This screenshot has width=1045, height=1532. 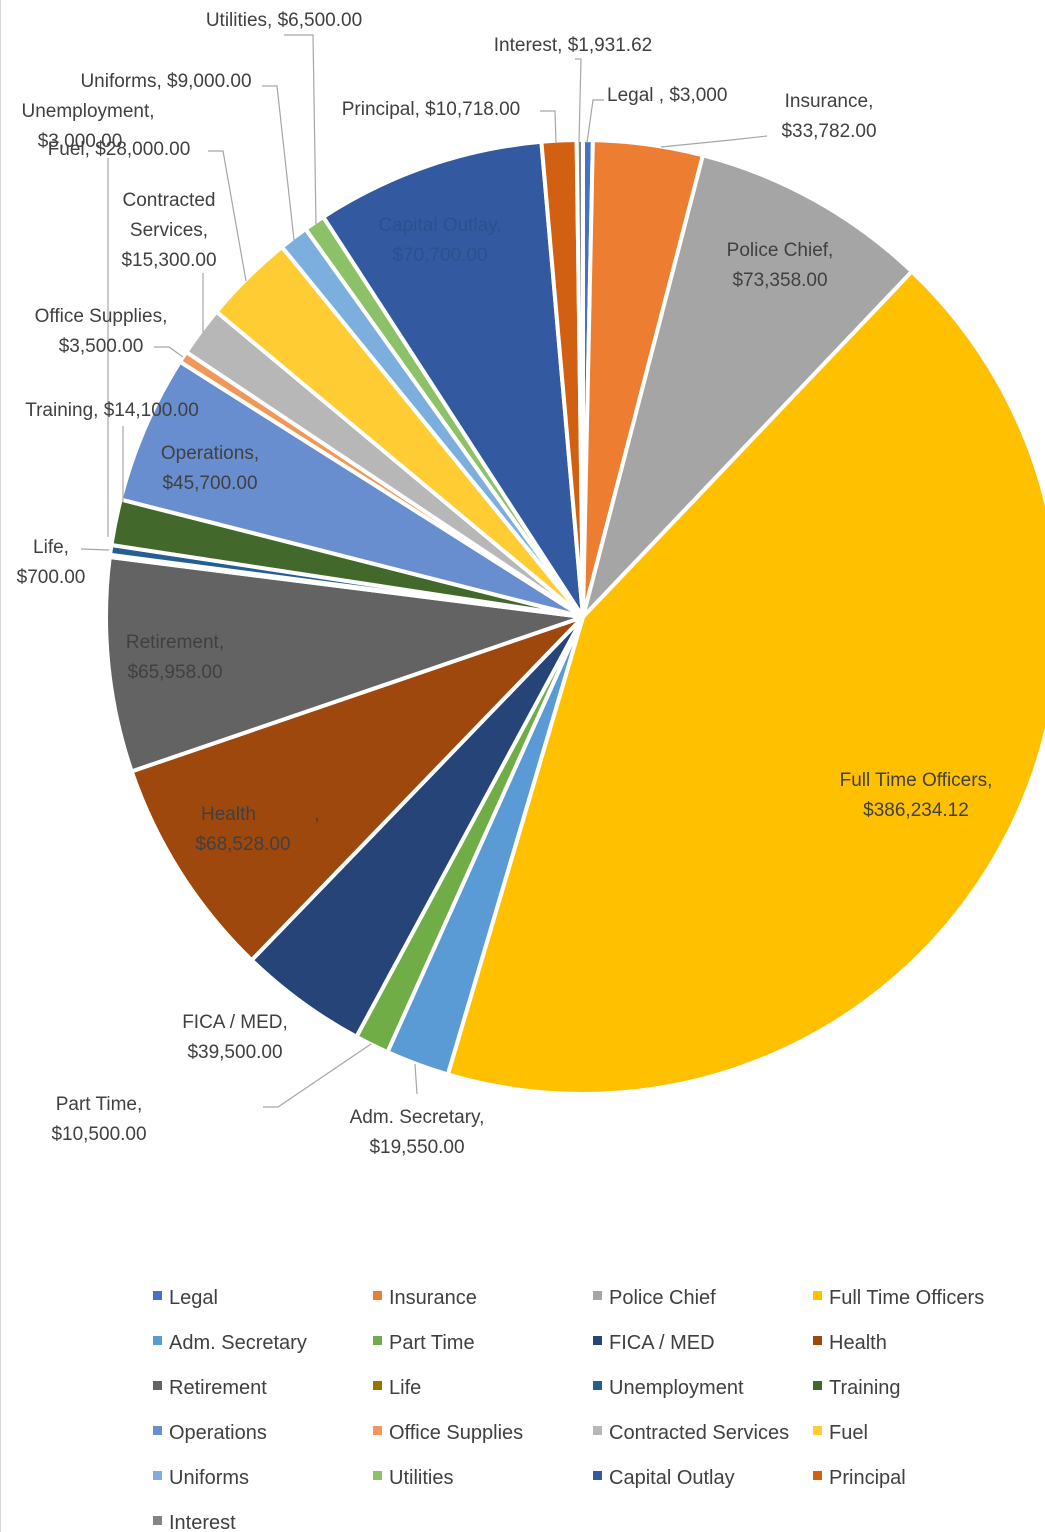 I want to click on legend-label-part-time: Part Time, so click(x=432, y=1343).